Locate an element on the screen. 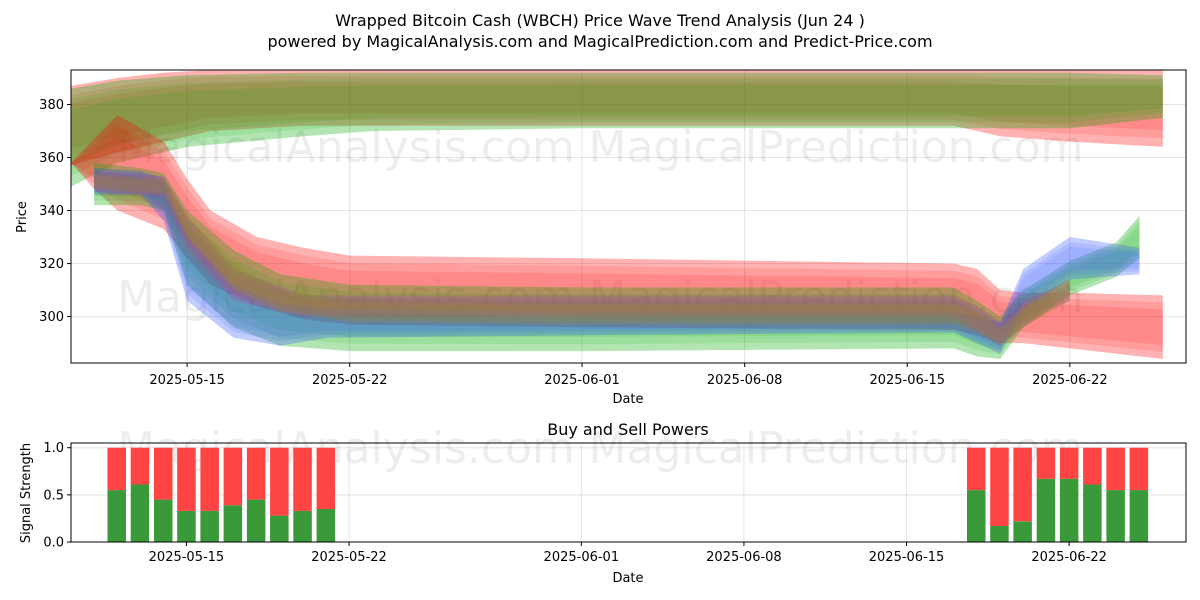  price-y-tick-label: 380 is located at coordinates (51, 105).